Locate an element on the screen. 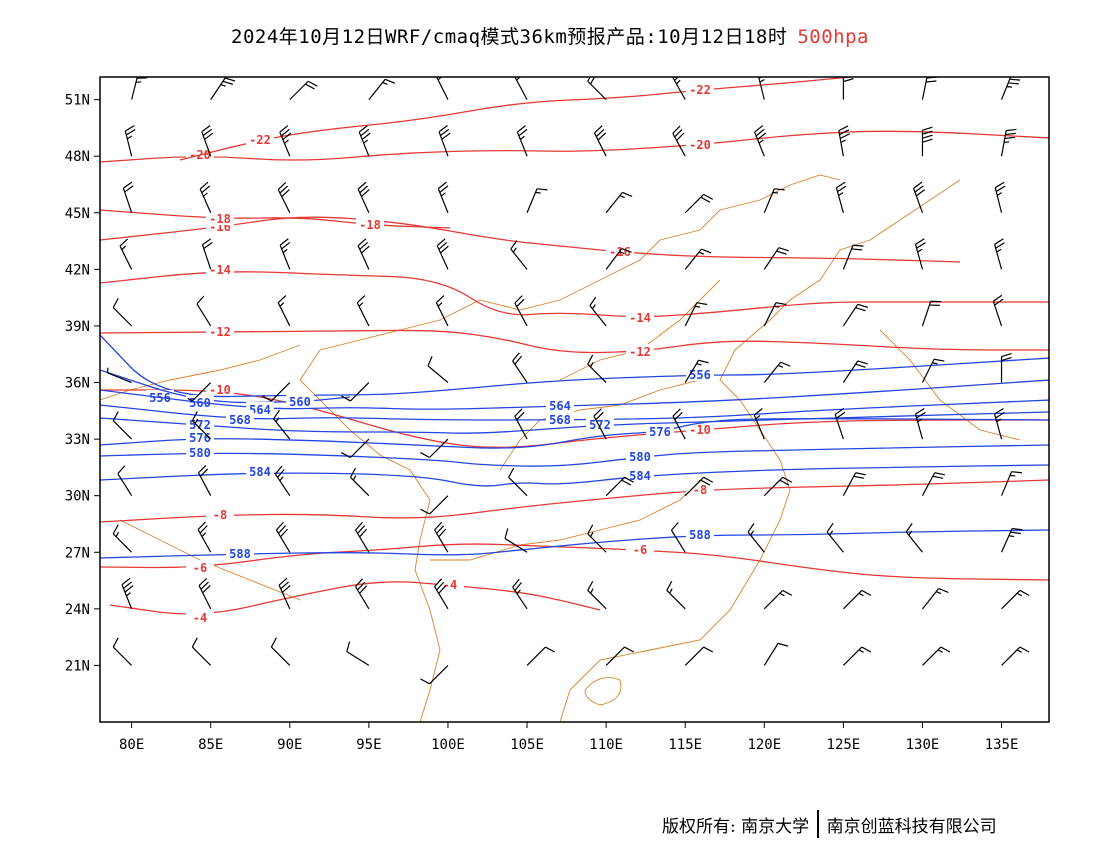 The width and height of the screenshot is (1100, 850). lon-label: 100E is located at coordinates (448, 745).